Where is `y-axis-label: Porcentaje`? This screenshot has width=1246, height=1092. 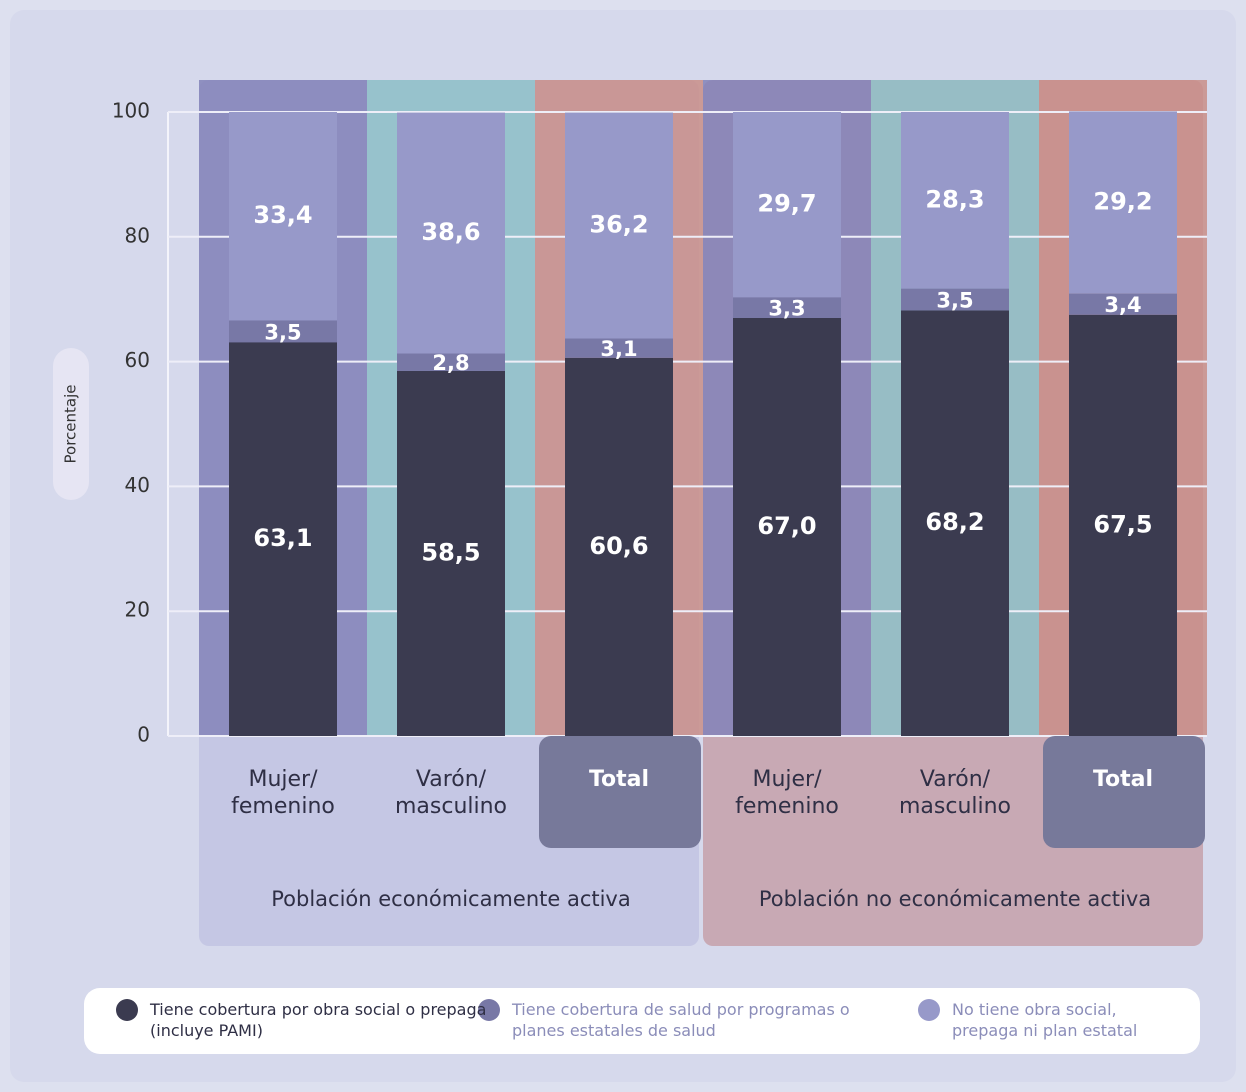 y-axis-label: Porcentaje is located at coordinates (71, 424).